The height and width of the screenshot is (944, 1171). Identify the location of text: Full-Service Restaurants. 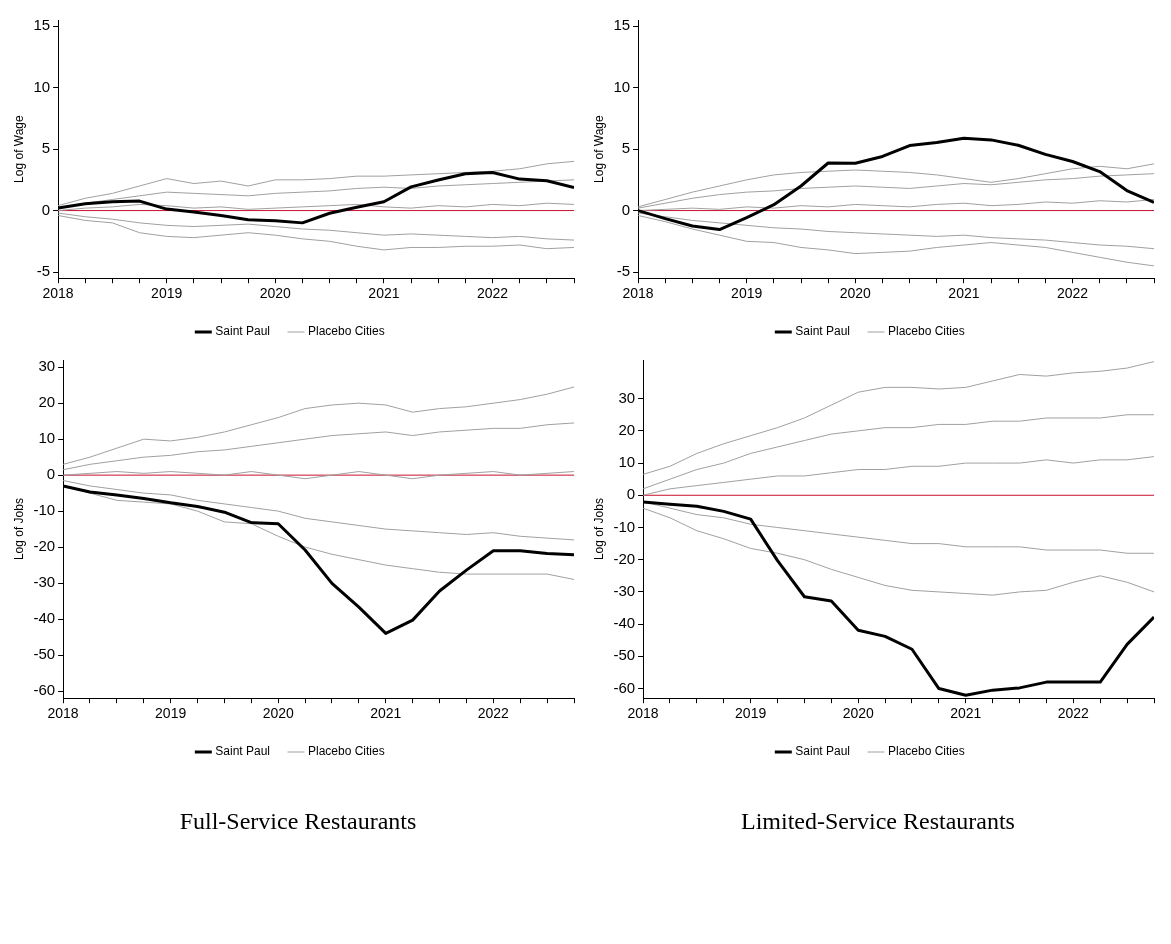
(298, 821).